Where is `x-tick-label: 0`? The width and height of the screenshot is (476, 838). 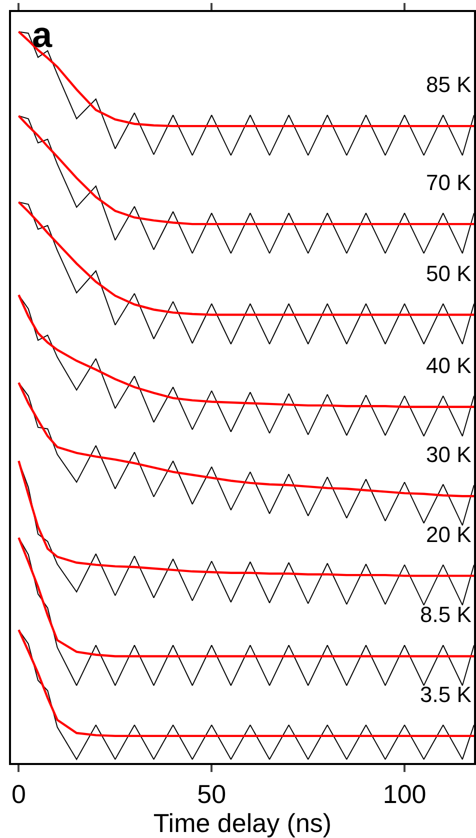 x-tick-label: 0 is located at coordinates (18, 794).